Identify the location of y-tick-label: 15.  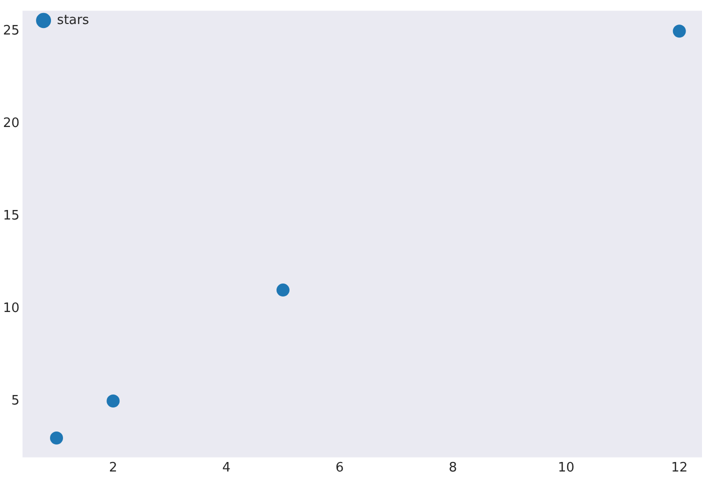
(11, 216).